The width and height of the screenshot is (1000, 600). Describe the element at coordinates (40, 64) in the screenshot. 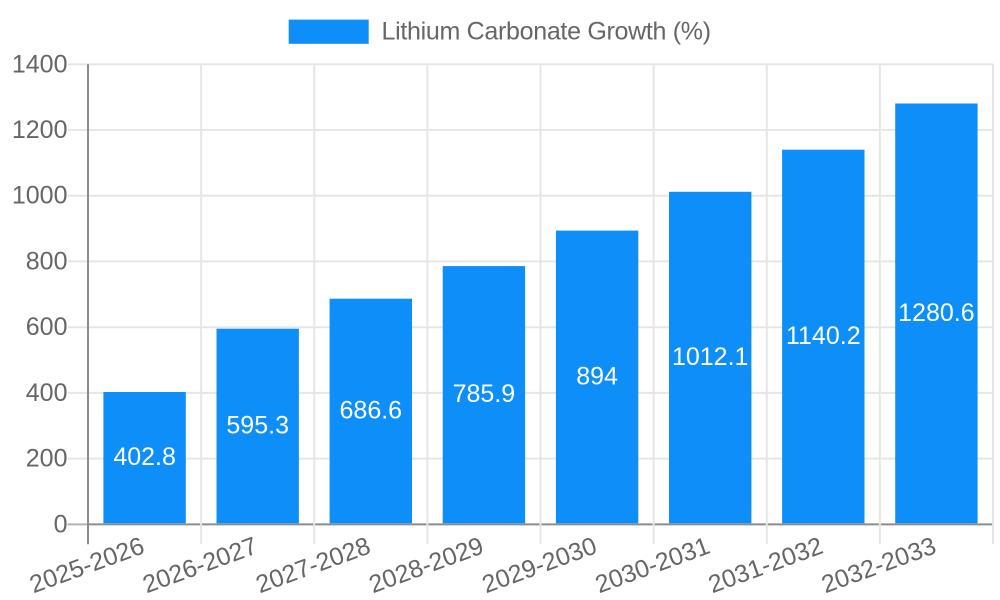

I see `svg-text: 1400` at that location.